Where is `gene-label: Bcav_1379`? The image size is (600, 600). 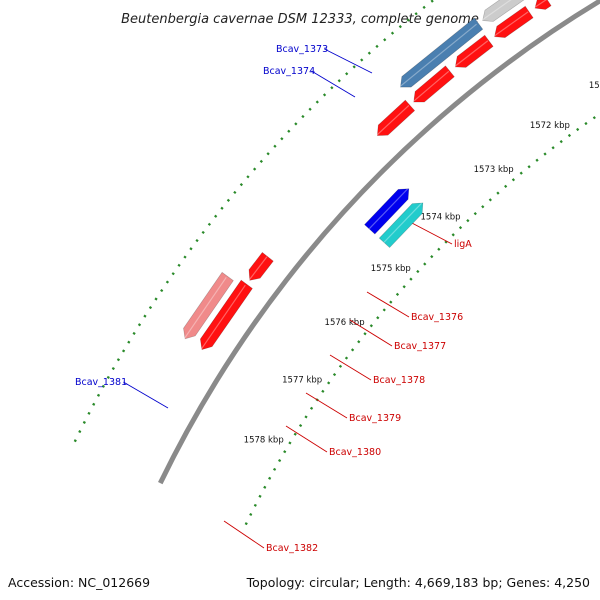
gene-label: Bcav_1379 is located at coordinates (375, 418).